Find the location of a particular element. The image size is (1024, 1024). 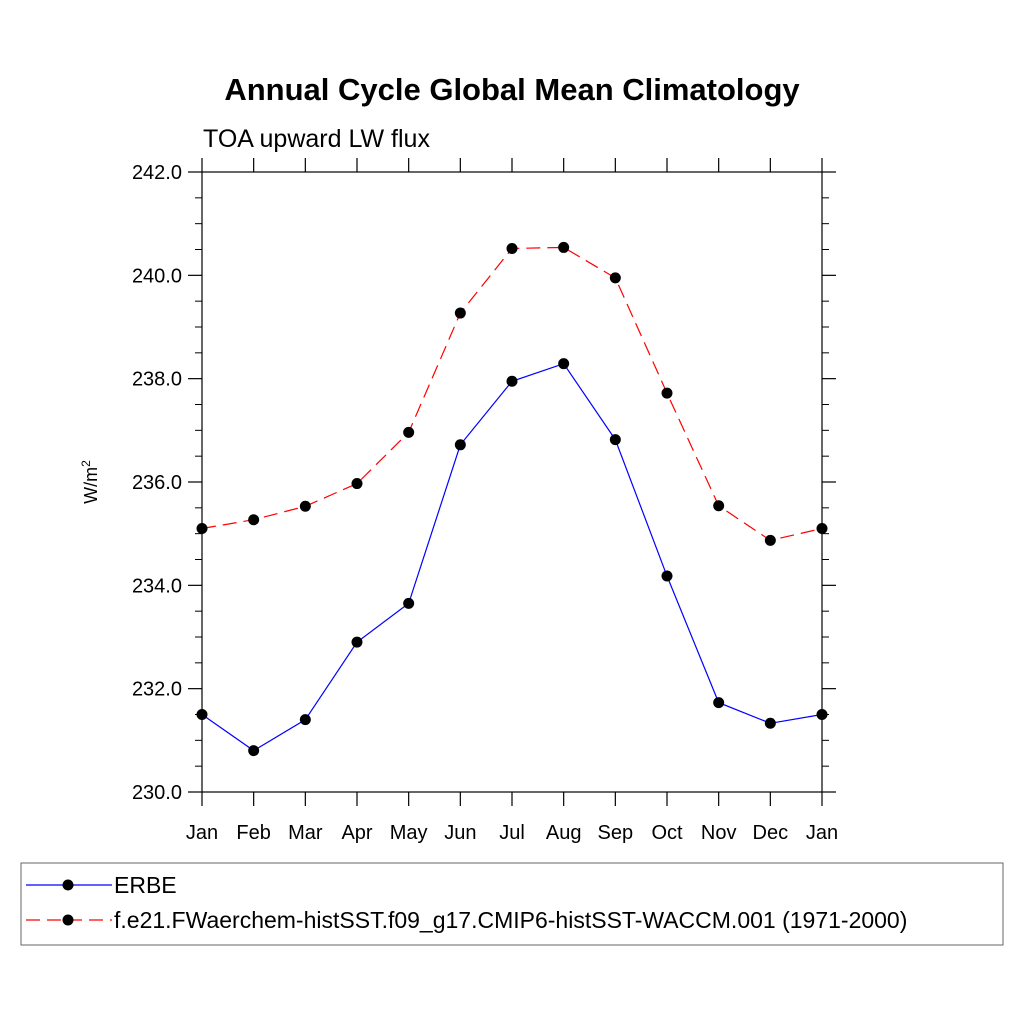

x-tick-label: Jul is located at coordinates (512, 833).